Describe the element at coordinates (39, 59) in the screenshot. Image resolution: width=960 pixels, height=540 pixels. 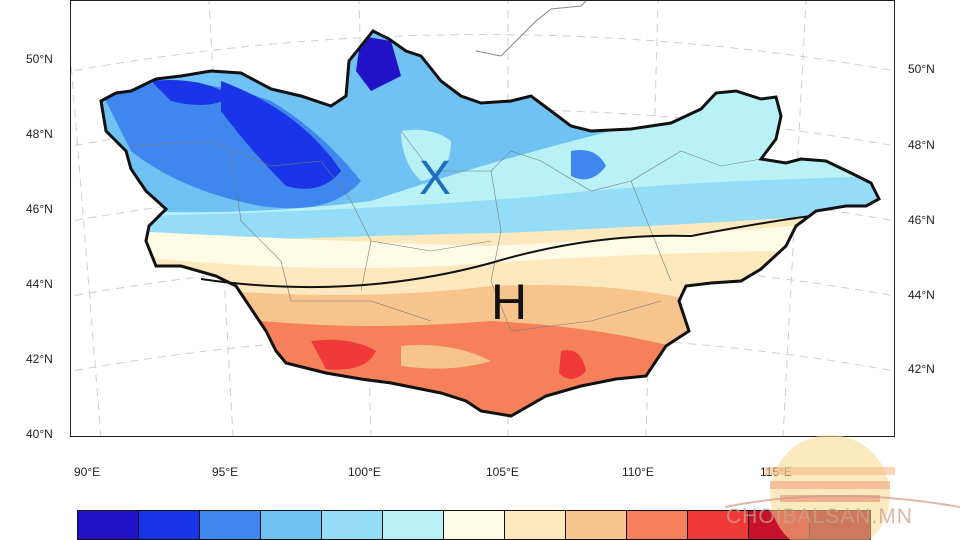
I see `lat-label-left: 50°N` at that location.